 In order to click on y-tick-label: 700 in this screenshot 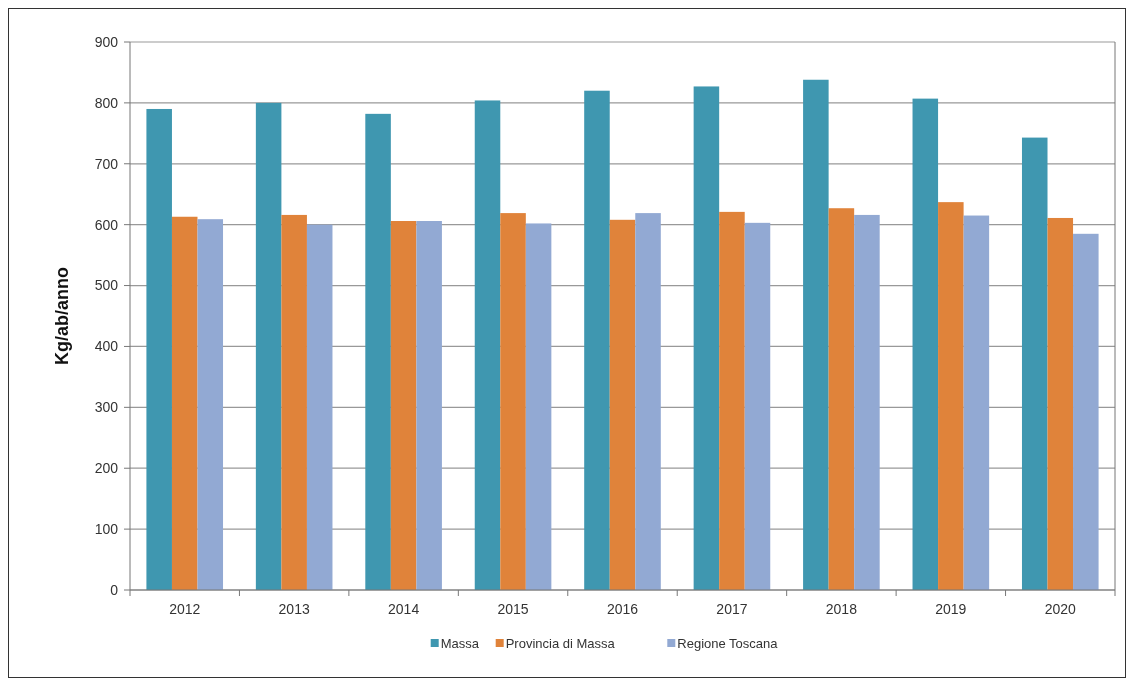, I will do `click(106, 163)`.